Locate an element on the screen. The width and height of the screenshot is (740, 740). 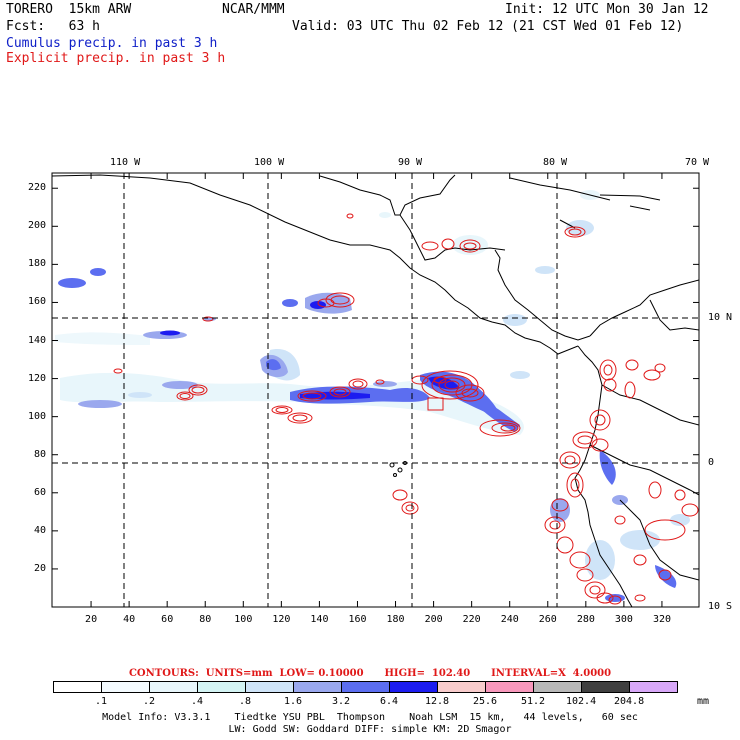
x-tick-label: 120 is located at coordinates (281, 619).